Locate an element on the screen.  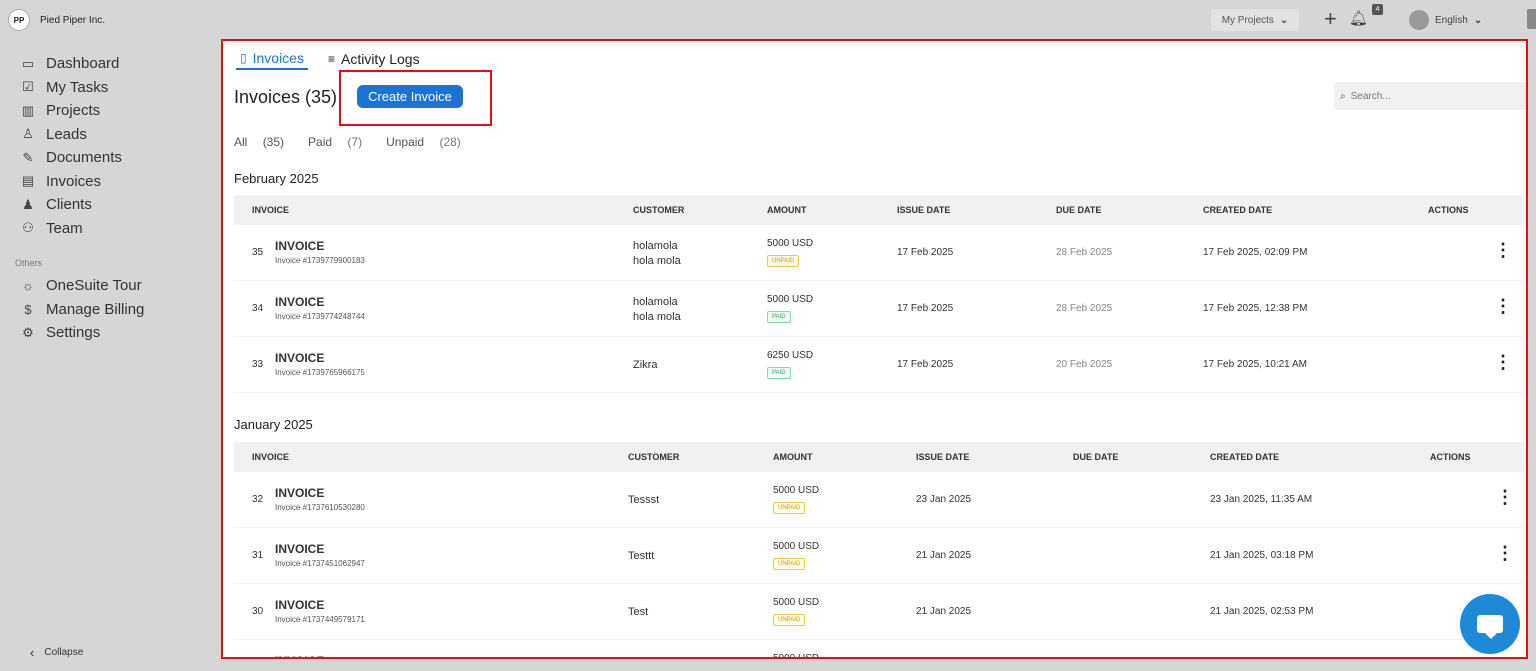
tab-activity-logs: ≡ Activity Logs is located at coordinates (374, 60).